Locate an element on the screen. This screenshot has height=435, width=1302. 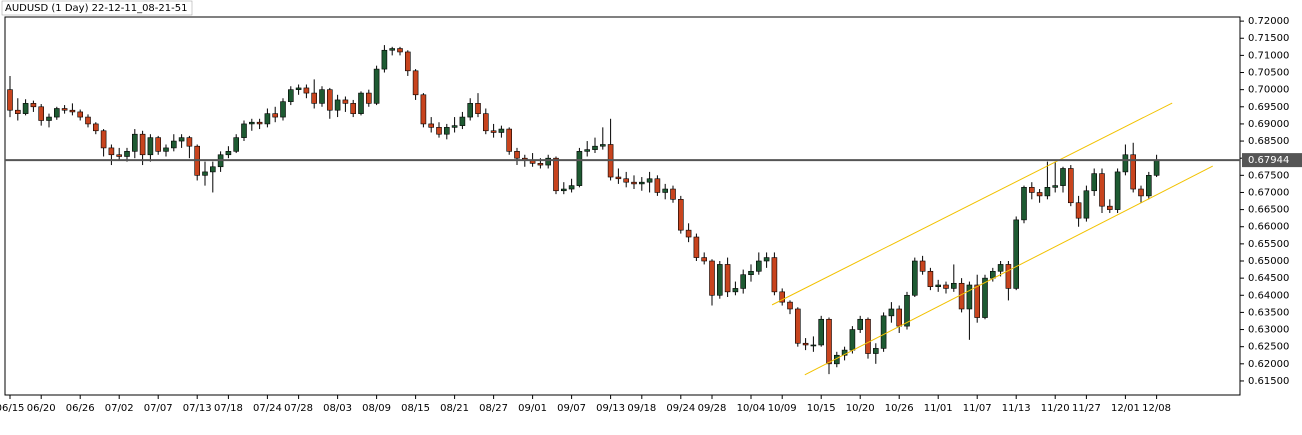
y-tick-label: 0.71000 is located at coordinates (1268, 55).